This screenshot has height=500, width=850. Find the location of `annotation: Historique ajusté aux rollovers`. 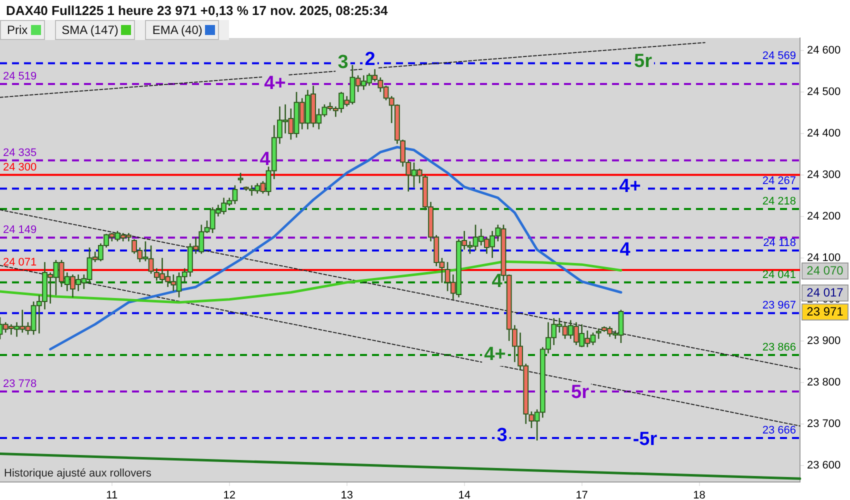

annotation: Historique ajusté aux rollovers is located at coordinates (78, 474).